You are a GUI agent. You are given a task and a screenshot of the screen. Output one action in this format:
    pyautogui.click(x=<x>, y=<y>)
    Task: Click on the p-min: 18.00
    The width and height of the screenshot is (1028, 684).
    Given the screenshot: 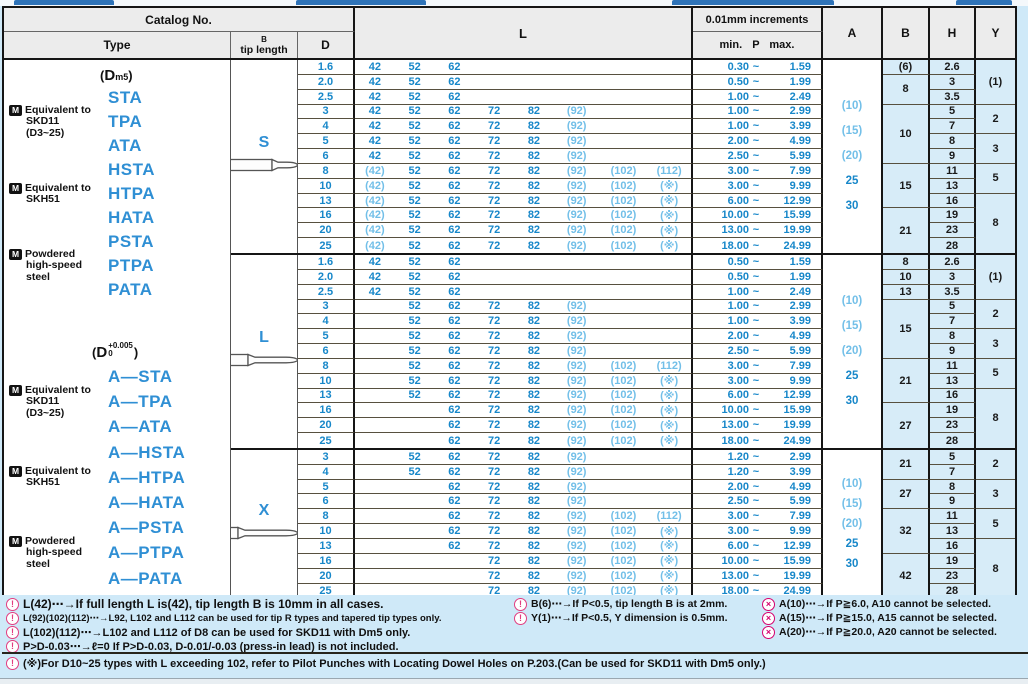 What is the action you would take?
    pyautogui.click(x=735, y=590)
    